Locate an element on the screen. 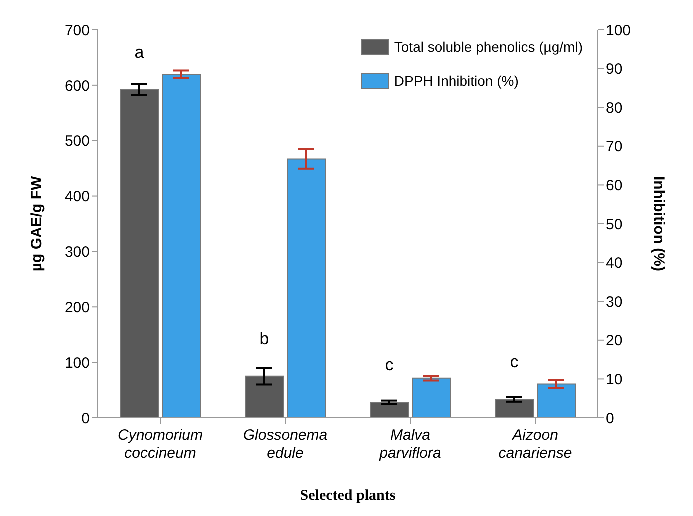 The image size is (693, 516). y-tick-label: 200 is located at coordinates (77, 307).